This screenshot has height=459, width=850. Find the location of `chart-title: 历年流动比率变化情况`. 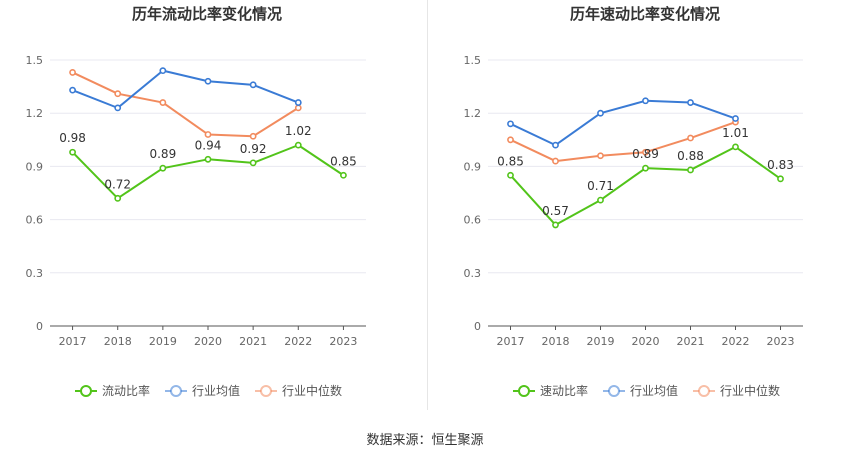

chart-title: 历年流动比率变化情况 is located at coordinates (207, 14).